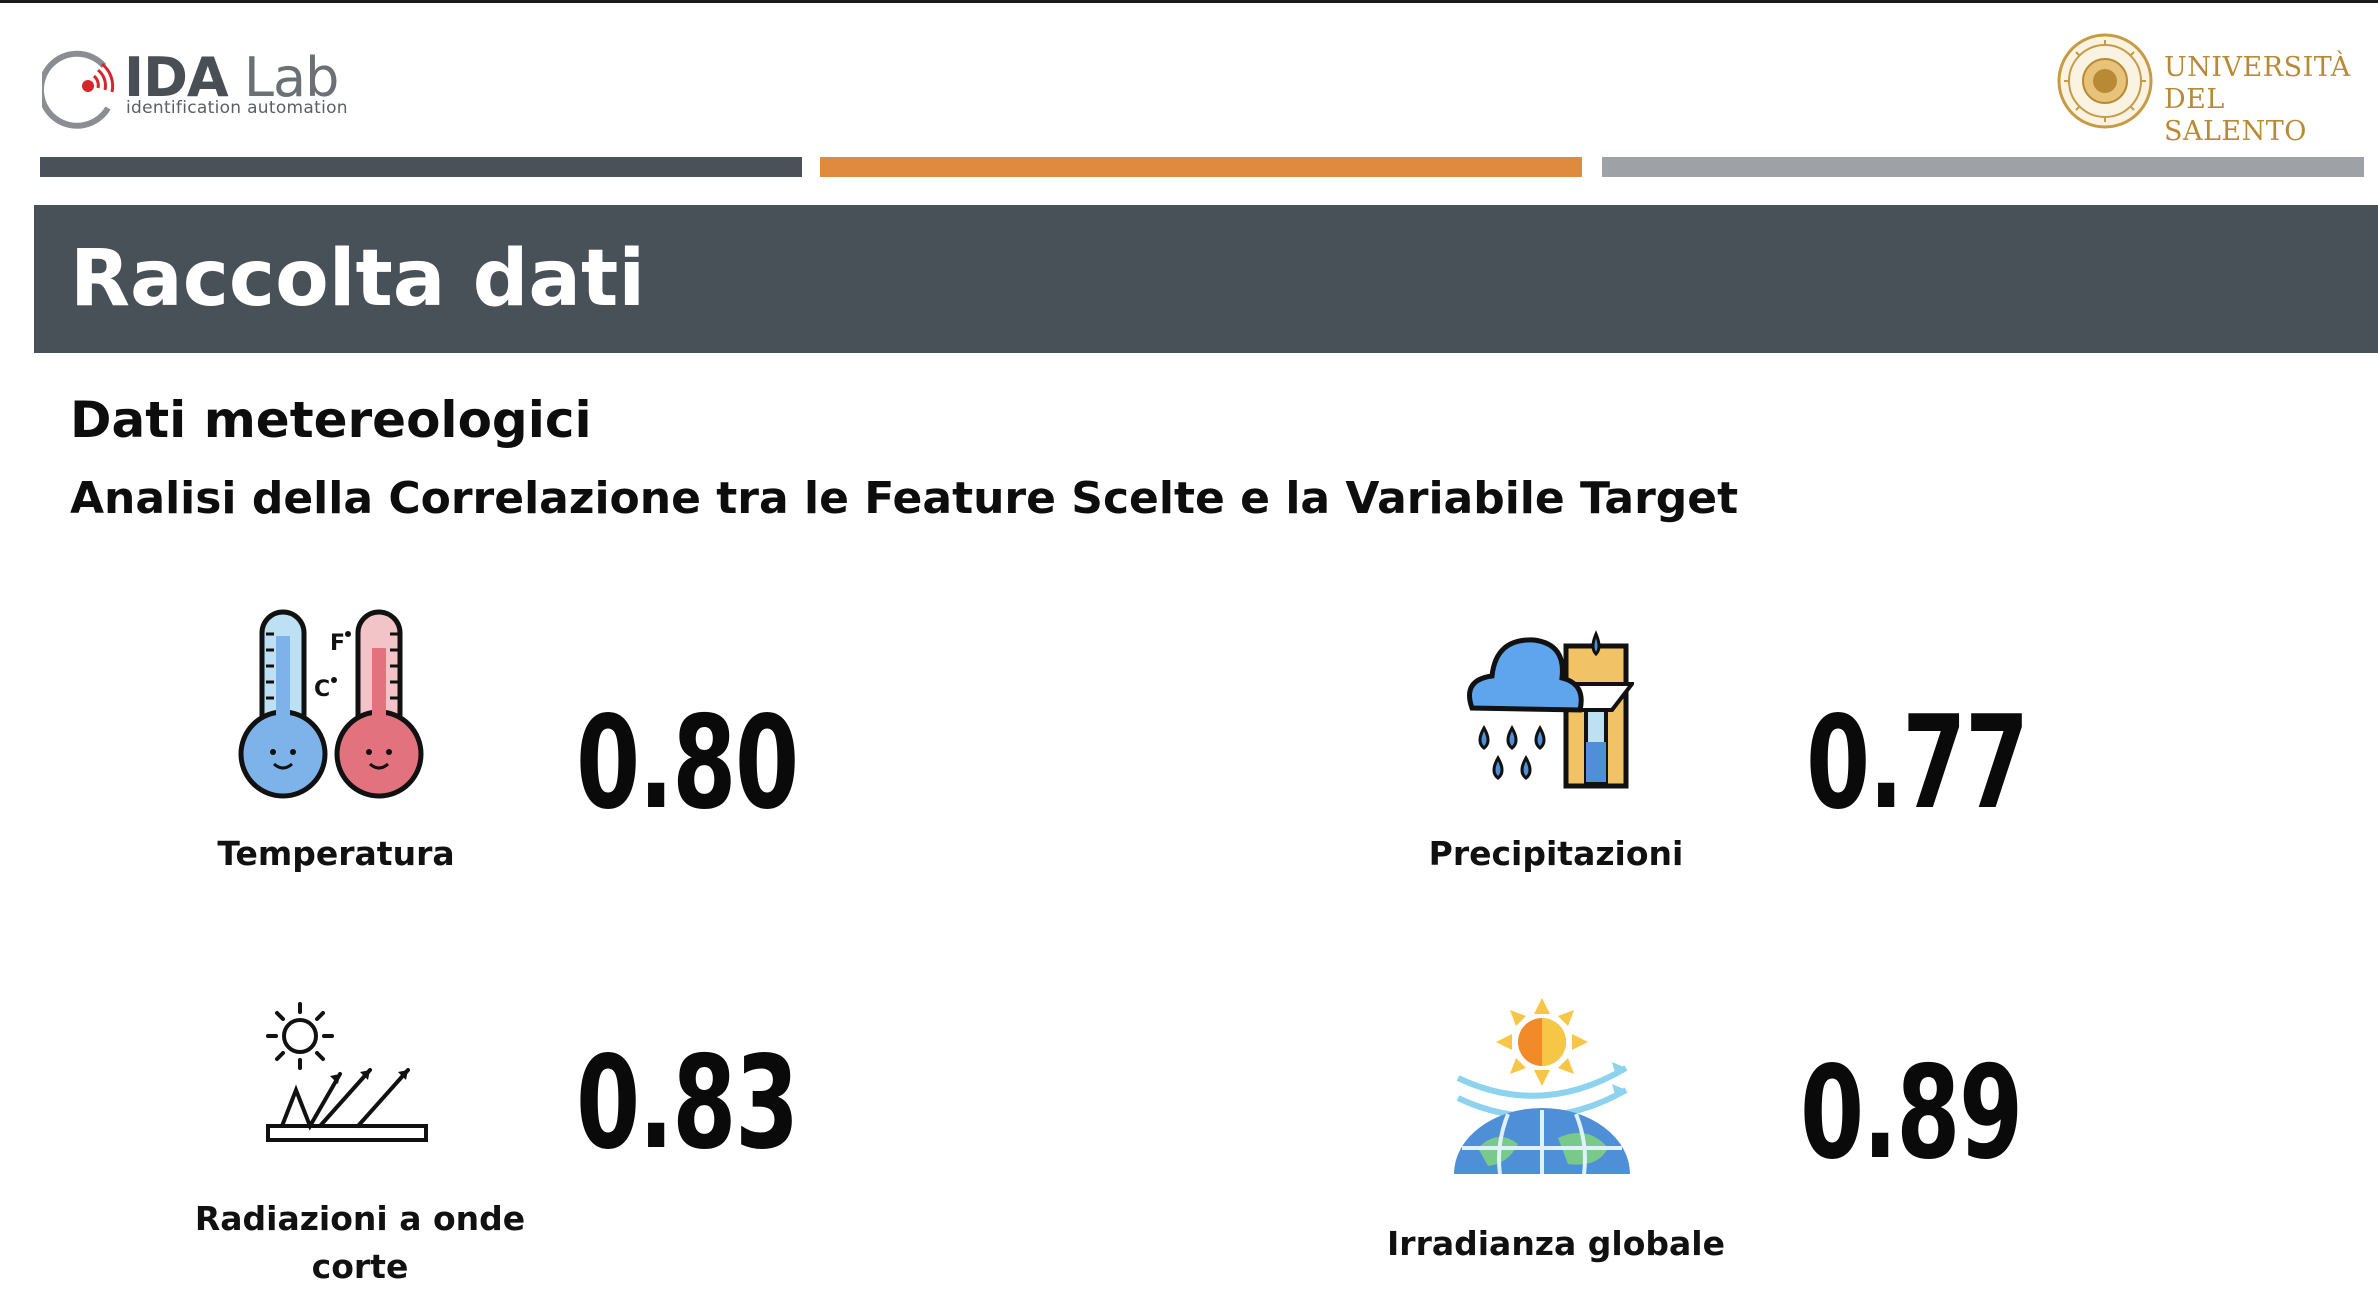 This screenshot has width=2378, height=1314. Describe the element at coordinates (1911, 1113) in the screenshot. I see `global-irradiance-value: 0.89` at that location.